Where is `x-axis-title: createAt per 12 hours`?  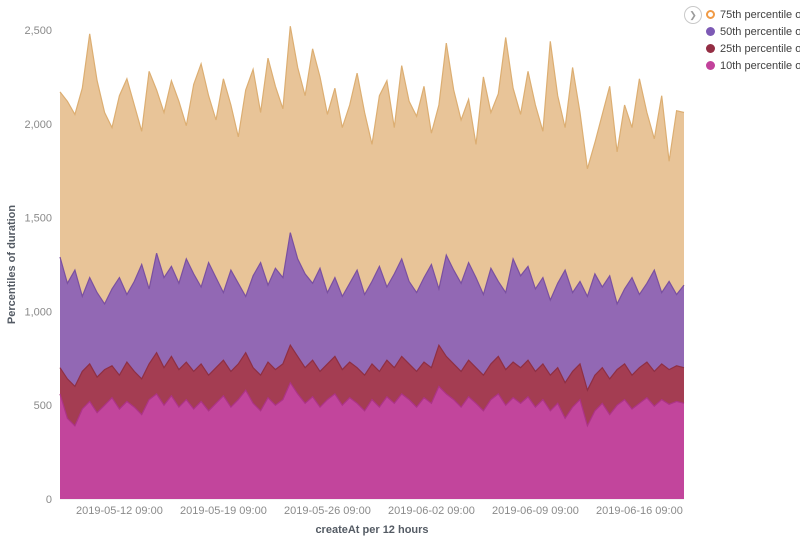
x-axis-title: createAt per 12 hours is located at coordinates (371, 530).